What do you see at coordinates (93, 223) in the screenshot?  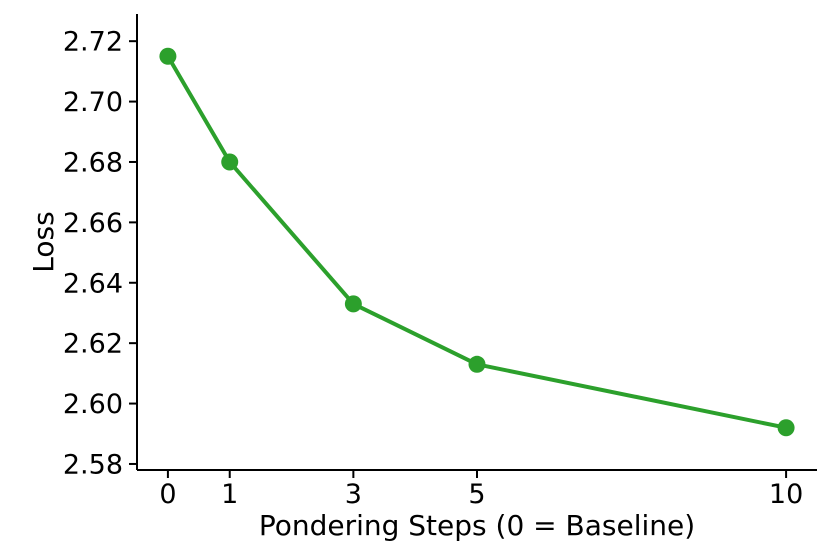 I see `y-tick-label: 2.66` at bounding box center [93, 223].